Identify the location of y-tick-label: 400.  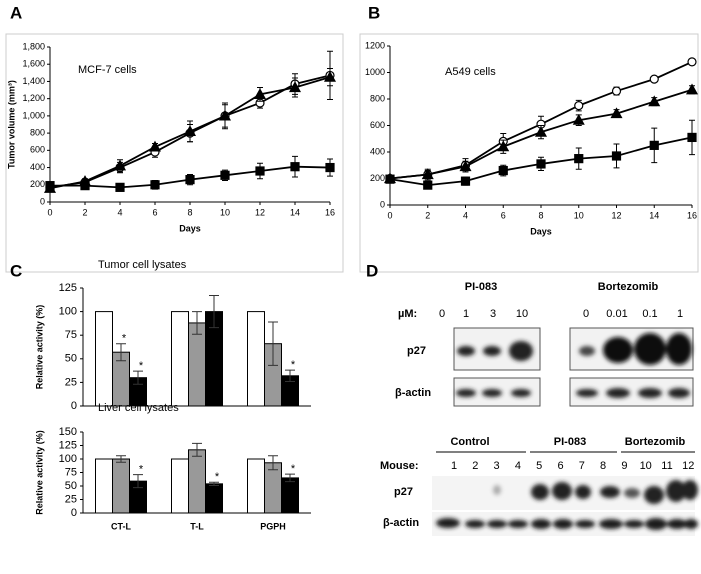
(377, 151).